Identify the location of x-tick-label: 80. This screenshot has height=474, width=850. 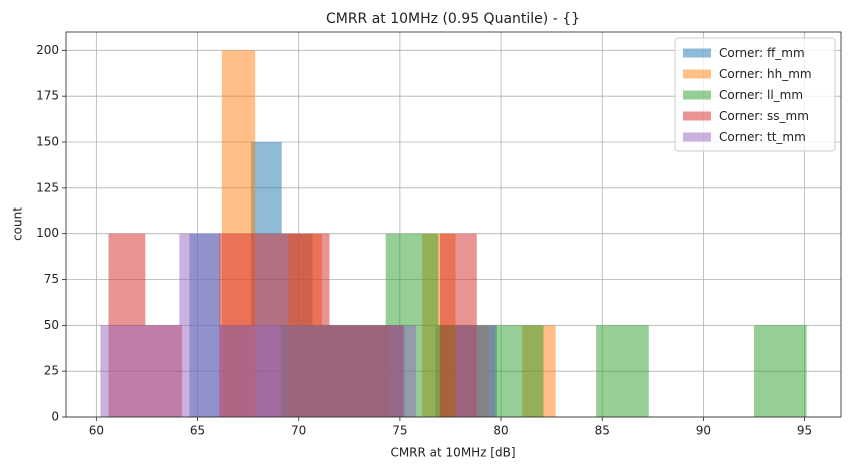
(500, 431).